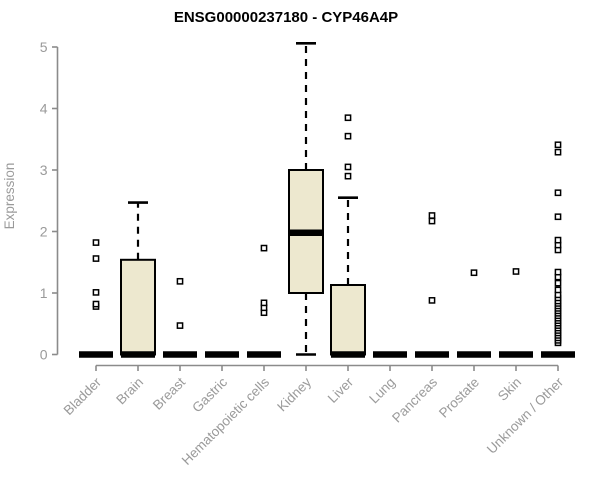 The image size is (600, 500). What do you see at coordinates (294, 394) in the screenshot?
I see `x-category-label-kidney: Kidney` at bounding box center [294, 394].